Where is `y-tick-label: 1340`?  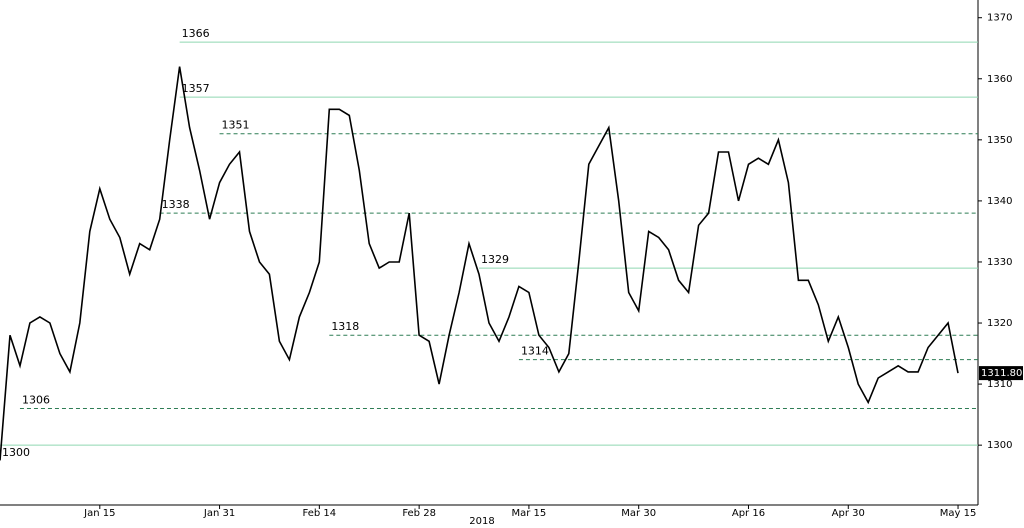
y-tick-label: 1340 is located at coordinates (999, 201).